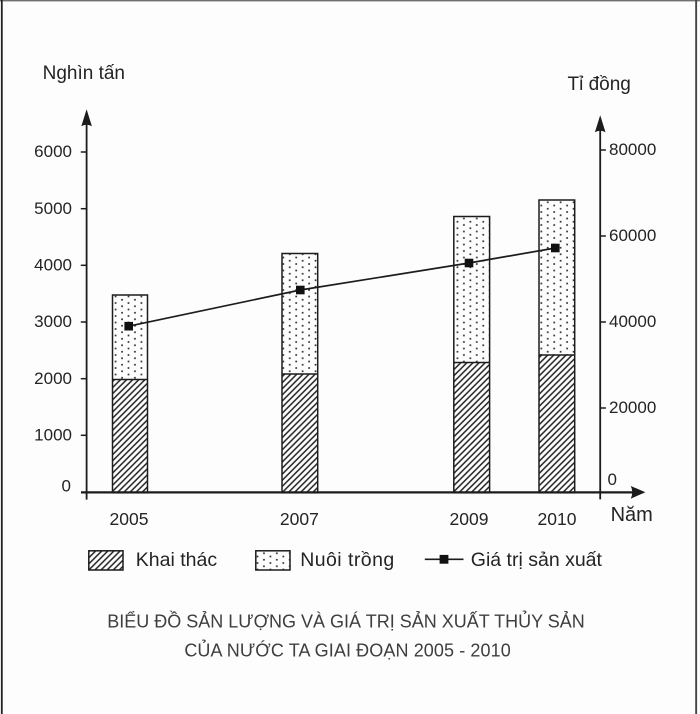 Image resolution: width=700 pixels, height=714 pixels. What do you see at coordinates (632, 235) in the screenshot?
I see `svg-text: 60000` at bounding box center [632, 235].